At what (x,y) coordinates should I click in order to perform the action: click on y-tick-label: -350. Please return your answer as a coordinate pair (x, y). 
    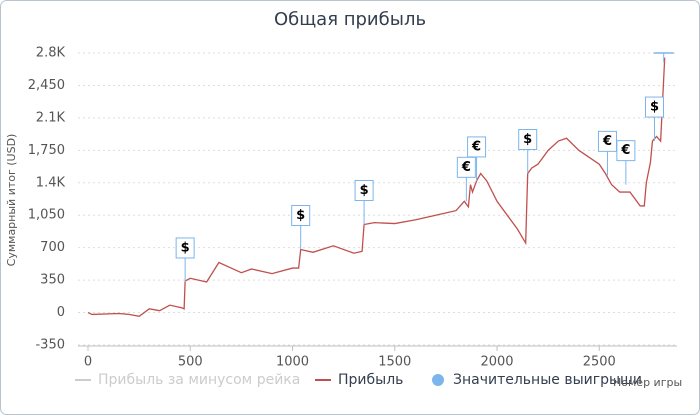
    Looking at the image, I should click on (50, 345).